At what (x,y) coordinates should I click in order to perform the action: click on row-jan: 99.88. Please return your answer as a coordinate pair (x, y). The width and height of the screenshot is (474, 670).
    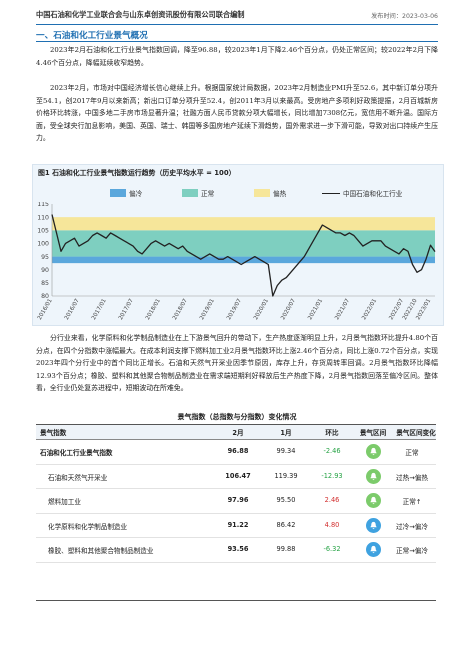
    Looking at the image, I should click on (286, 549).